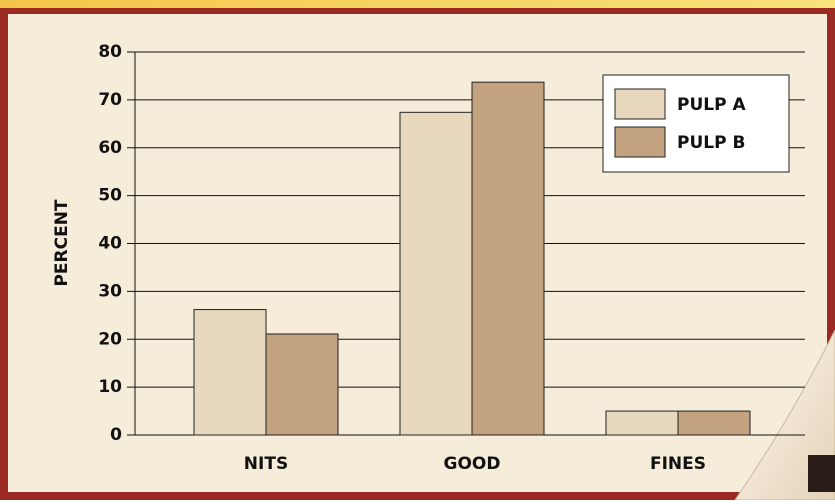  What do you see at coordinates (110, 100) in the screenshot?
I see `y-tick-label: 70` at bounding box center [110, 100].